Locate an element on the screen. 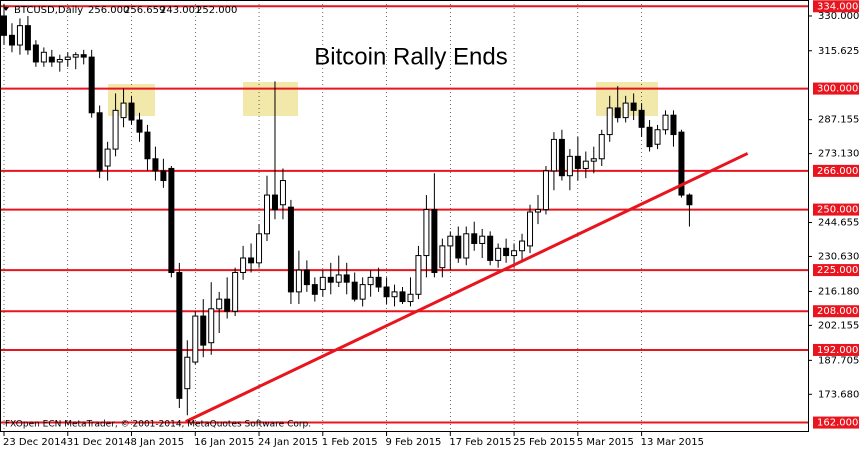  y-tick-label: 244.655 is located at coordinates (838, 223).